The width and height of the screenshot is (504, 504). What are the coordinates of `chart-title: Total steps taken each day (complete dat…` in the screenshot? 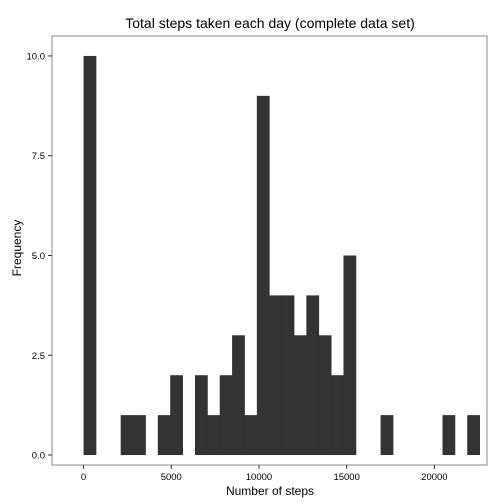 It's located at (270, 23).